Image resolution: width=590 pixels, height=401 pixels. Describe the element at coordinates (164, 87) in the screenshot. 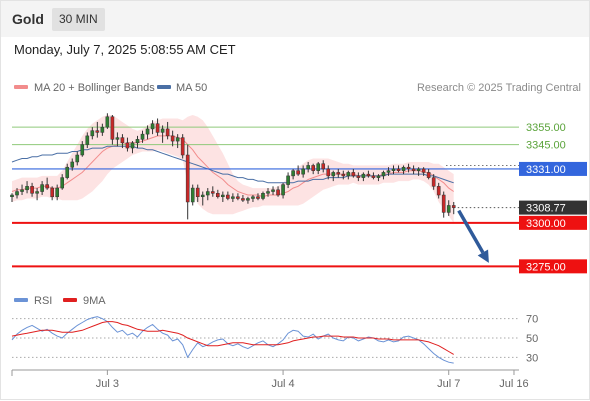

I see `ma50-legend-swatch` at that location.